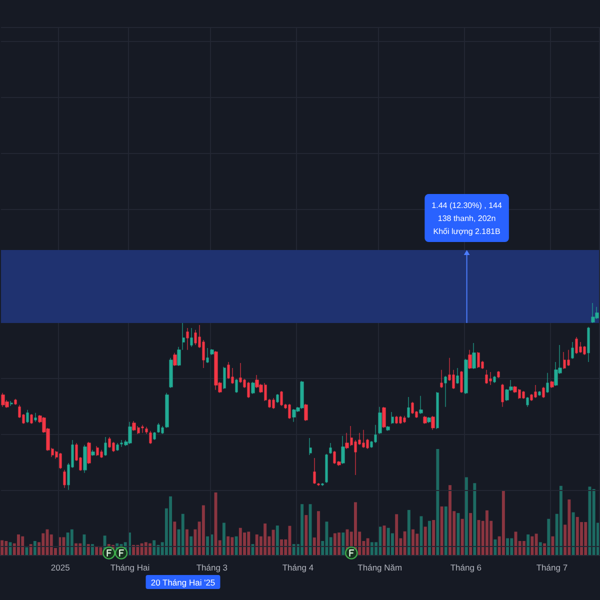 Image resolution: width=600 pixels, height=600 pixels. Describe the element at coordinates (212, 567) in the screenshot. I see `x-tick-label: Tháng 3` at that location.